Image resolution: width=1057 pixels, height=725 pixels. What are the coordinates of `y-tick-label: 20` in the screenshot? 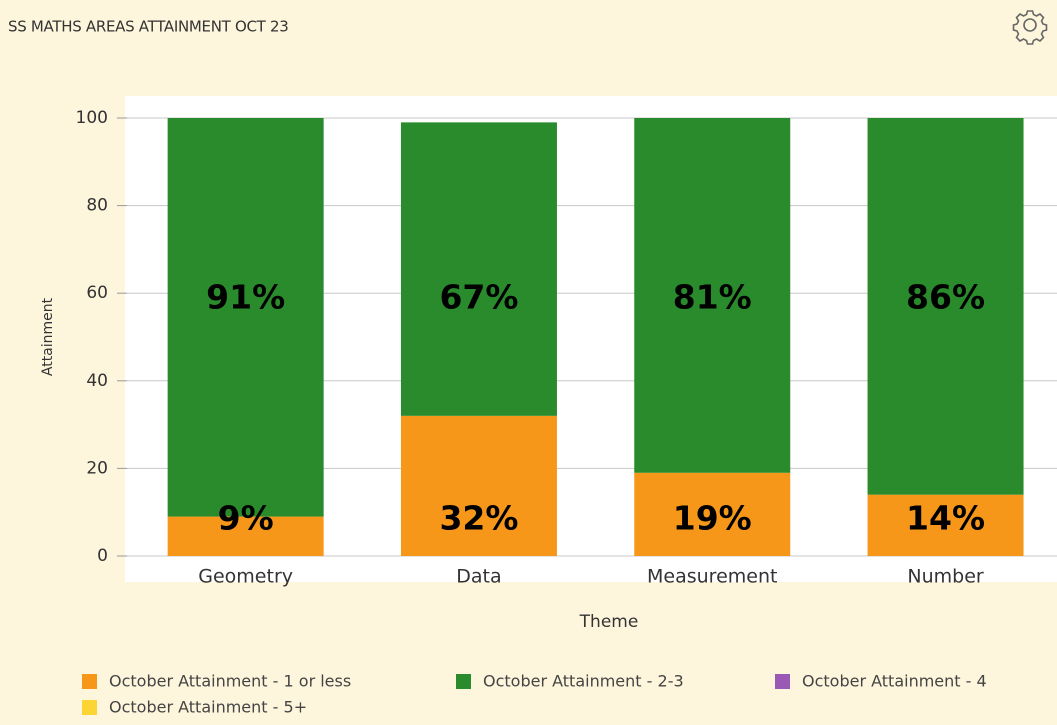 It's located at (97, 468).